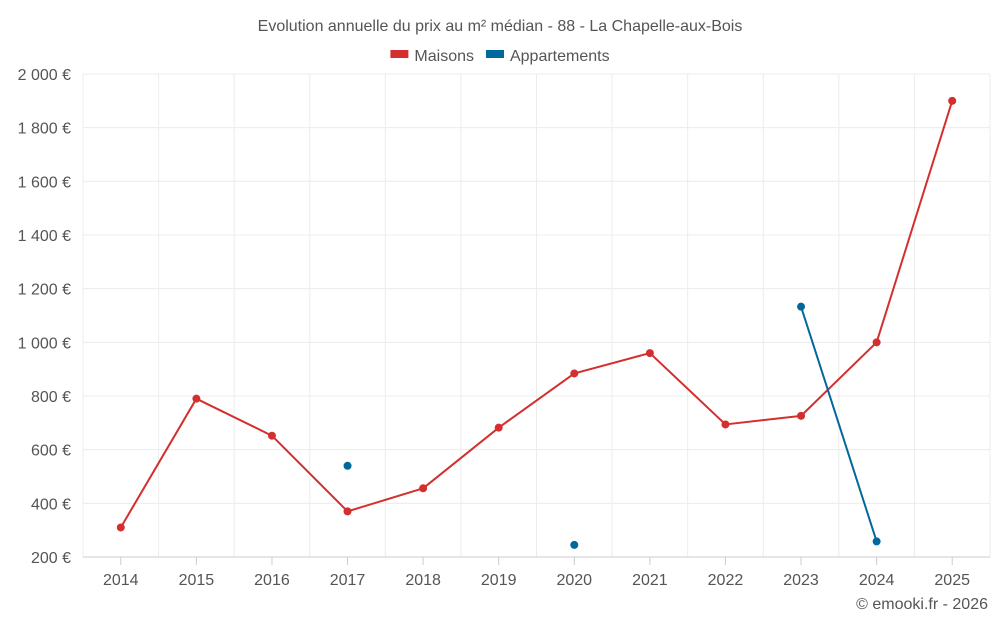 The height and width of the screenshot is (625, 1000). Describe the element at coordinates (399, 54) in the screenshot. I see `legend-swatch-maisons` at that location.